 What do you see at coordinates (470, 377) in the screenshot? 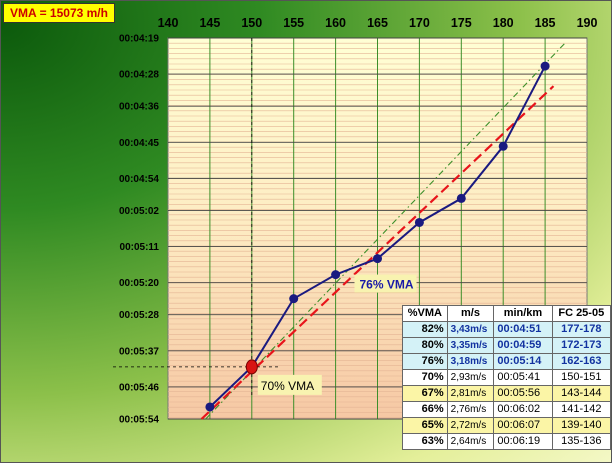
I see `table-cell-ms: 2,93m/s` at bounding box center [470, 377].